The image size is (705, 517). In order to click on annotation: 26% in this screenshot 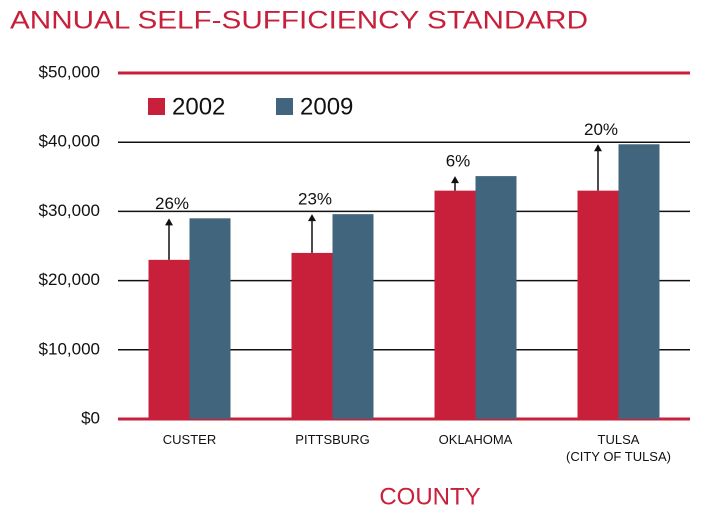, I will do `click(172, 203)`.